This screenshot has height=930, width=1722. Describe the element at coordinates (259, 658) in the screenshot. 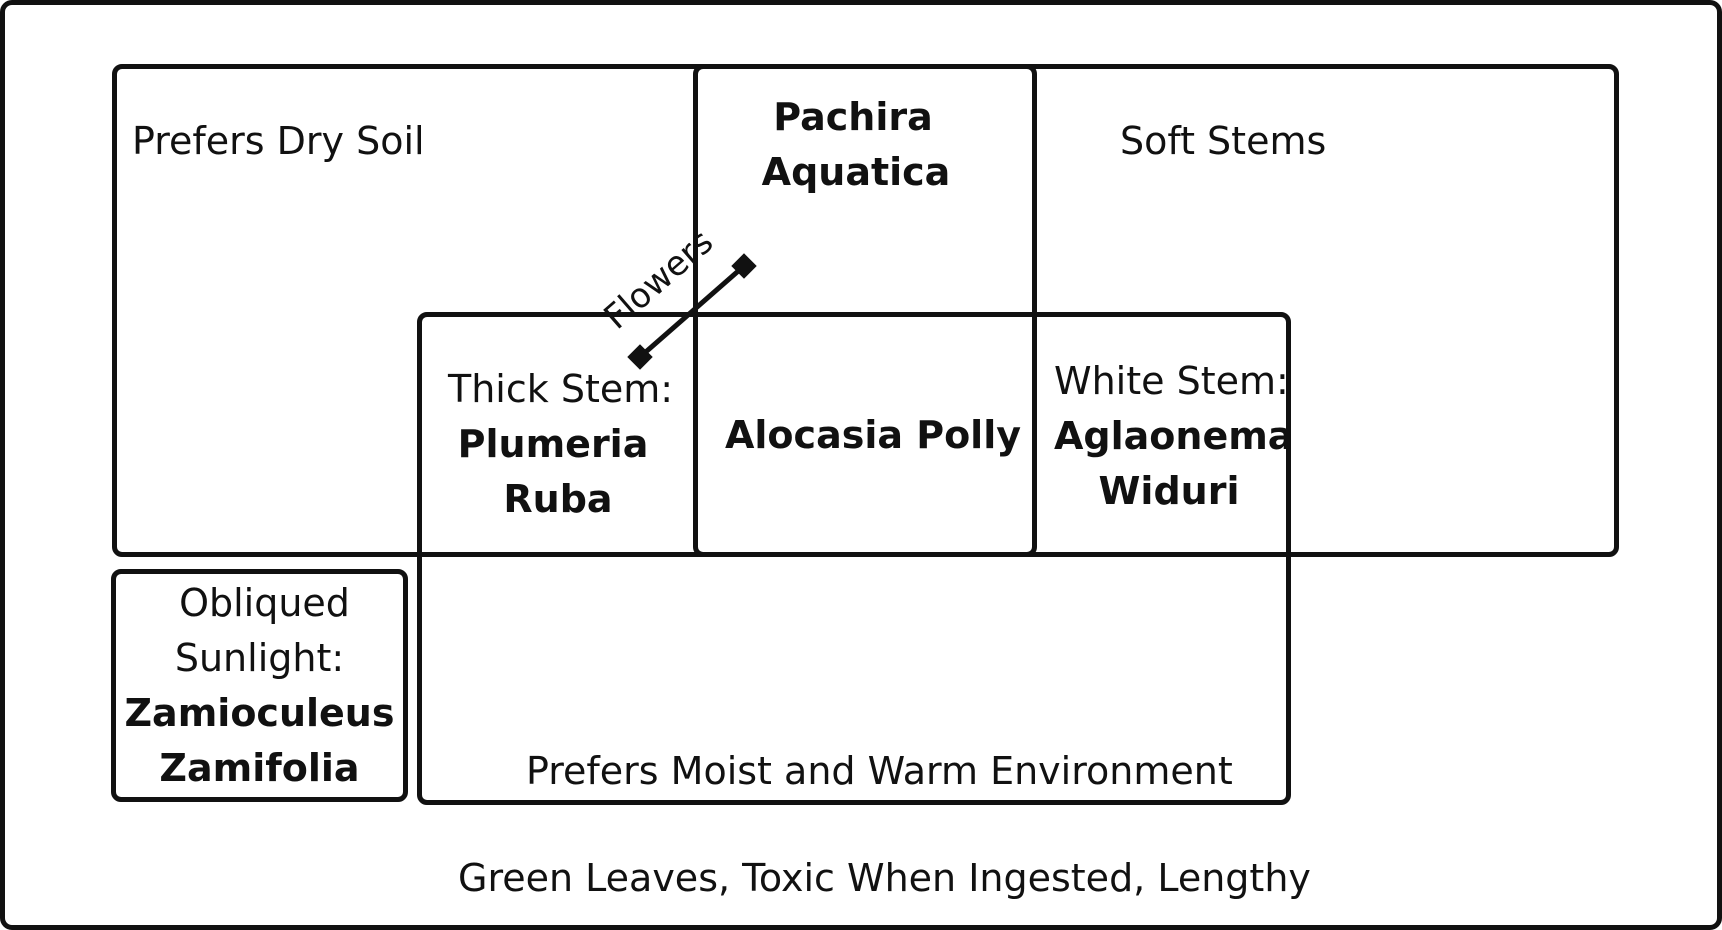

I see `plant-trait-label: Sunlight:` at that location.